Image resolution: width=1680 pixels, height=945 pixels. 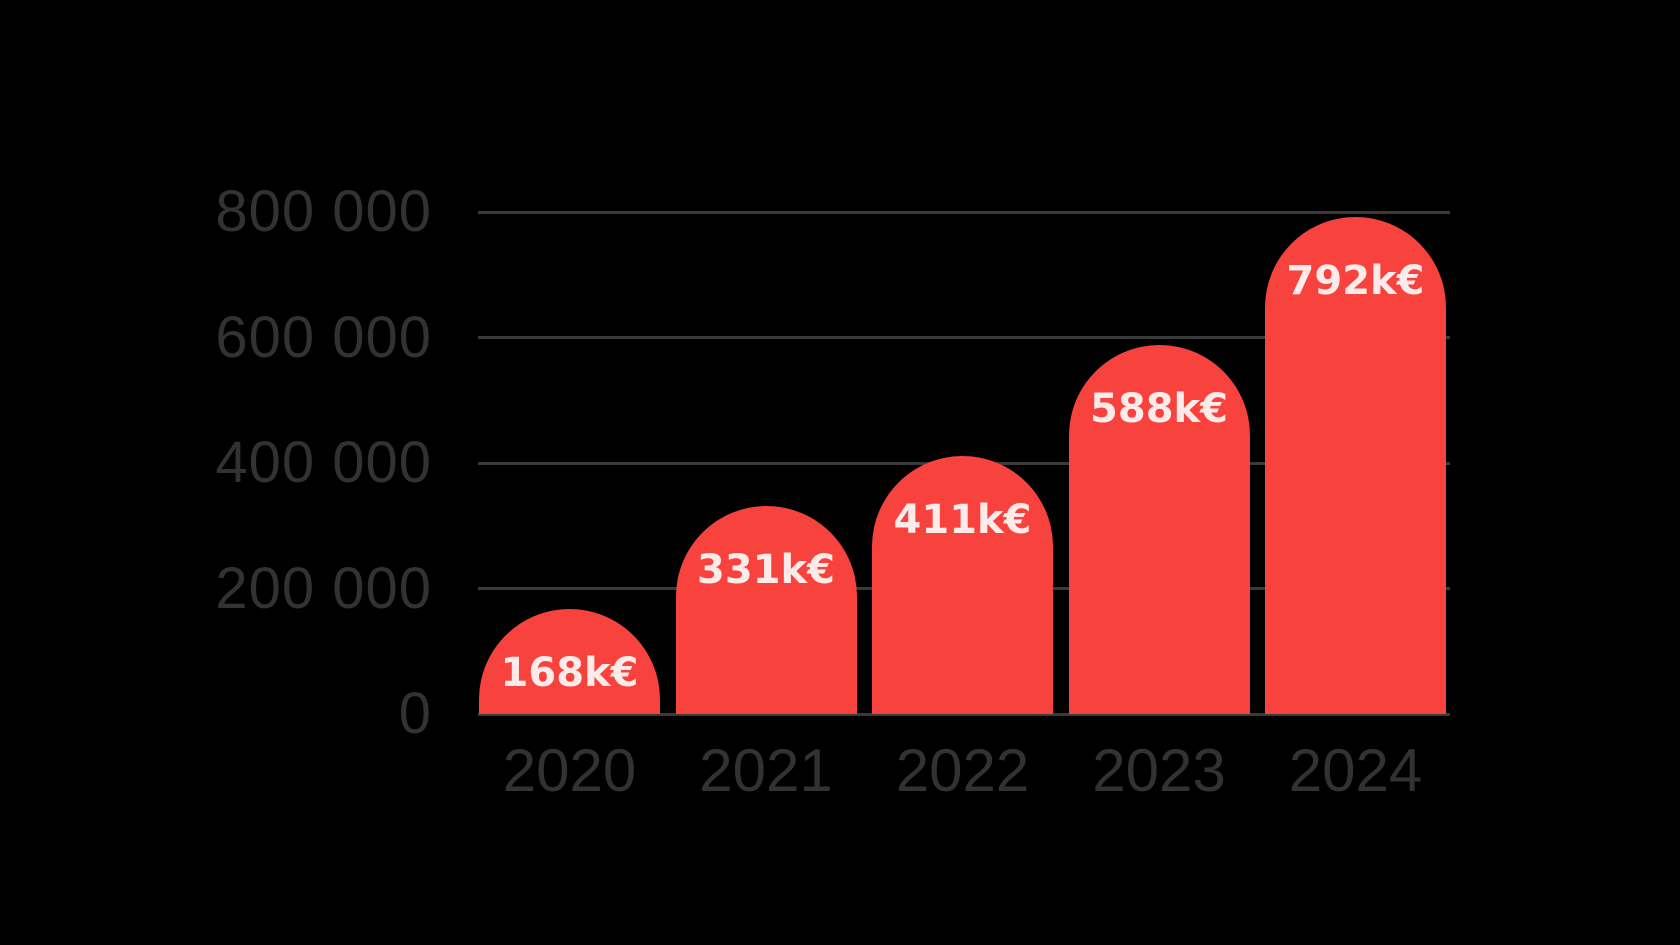 What do you see at coordinates (1159, 529) in the screenshot?
I see `bar-2023: 588k€` at bounding box center [1159, 529].